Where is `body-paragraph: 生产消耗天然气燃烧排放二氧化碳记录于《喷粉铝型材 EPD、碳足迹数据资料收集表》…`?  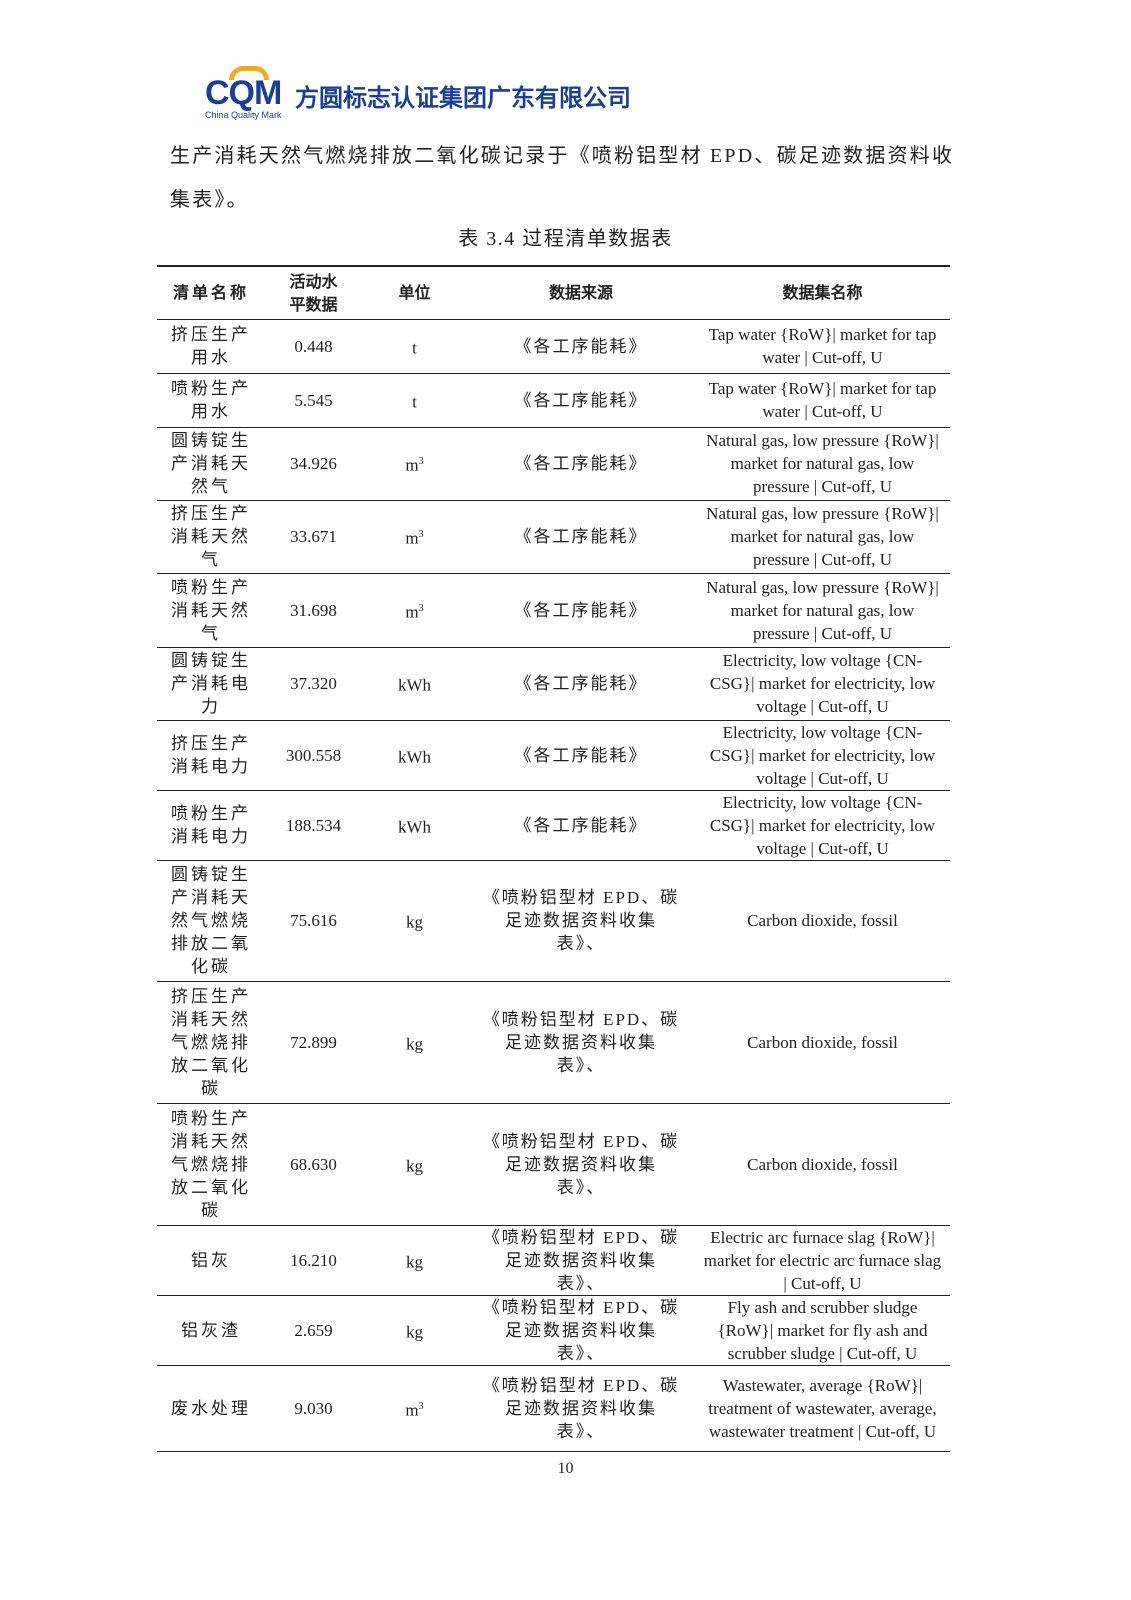
body-paragraph: 生产消耗天然气燃烧排放二氧化碳记录于《喷粉铝型材 EPD、碳足迹数据资料收集表》… is located at coordinates (562, 178).